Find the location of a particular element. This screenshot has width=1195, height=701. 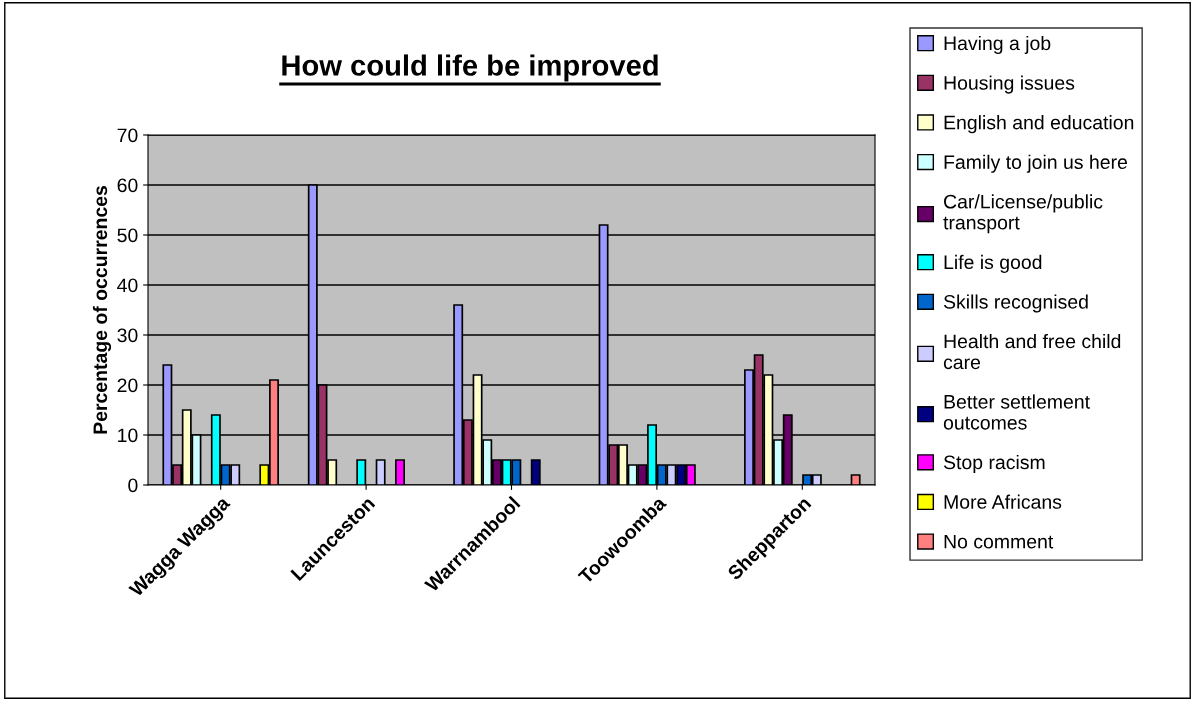

y-tick-label: 60 is located at coordinates (127, 185).